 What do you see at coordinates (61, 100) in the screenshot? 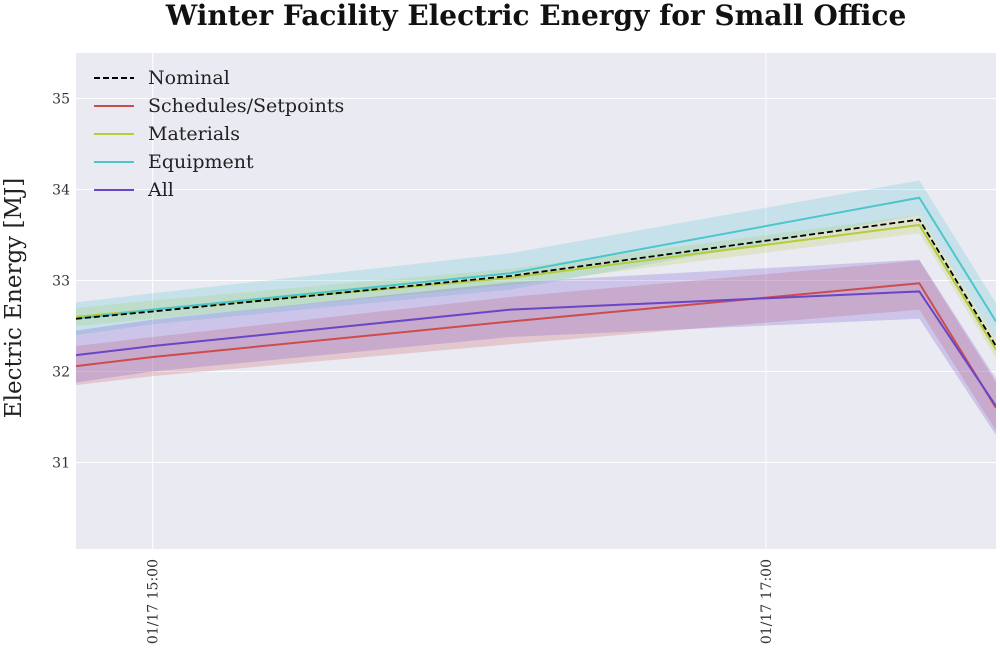
I see `y-tick-label: 35` at bounding box center [61, 100].